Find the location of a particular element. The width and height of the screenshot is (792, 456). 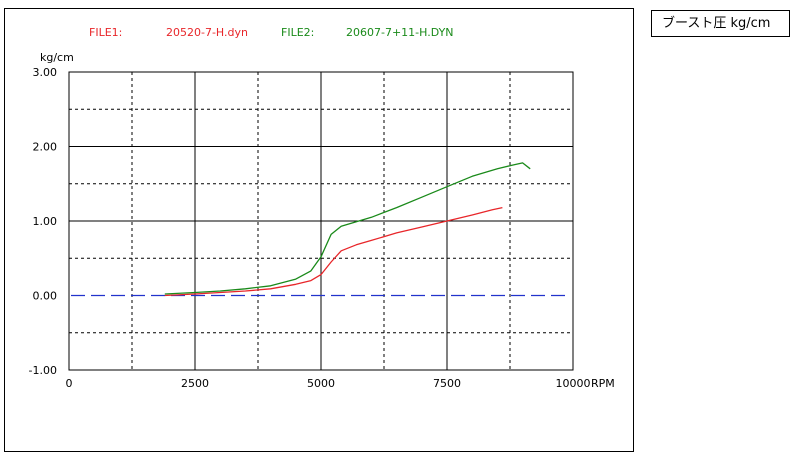

measurement-title-box: ブースト圧 kg/cm is located at coordinates (720, 23).